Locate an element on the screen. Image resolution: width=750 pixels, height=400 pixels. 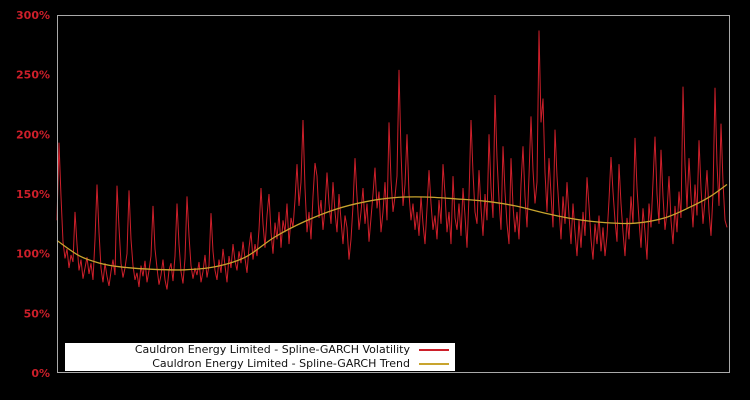
y-tick-label: 100% is located at coordinates (33, 254).